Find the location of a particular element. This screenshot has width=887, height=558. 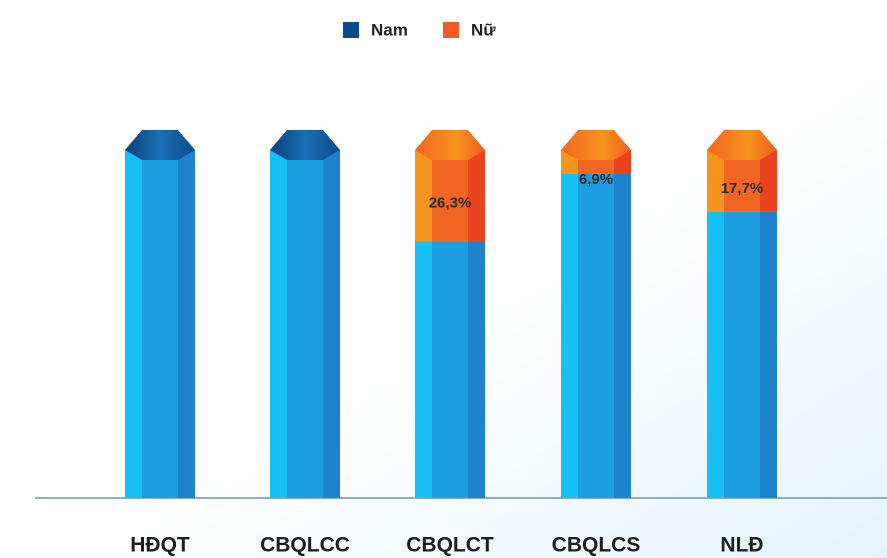

value-label: 26,3% is located at coordinates (450, 203).